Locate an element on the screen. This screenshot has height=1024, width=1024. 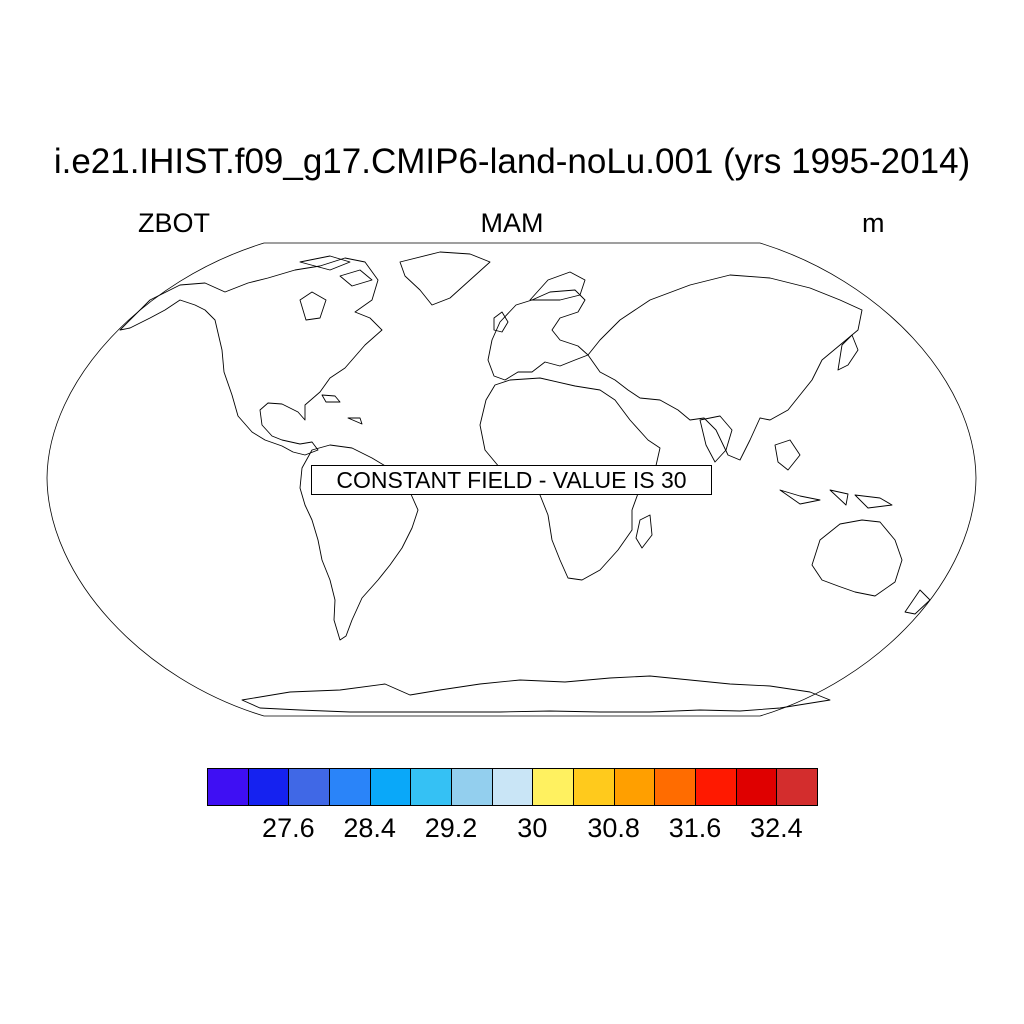
coastline-hudson-bay is located at coordinates (313, 306).